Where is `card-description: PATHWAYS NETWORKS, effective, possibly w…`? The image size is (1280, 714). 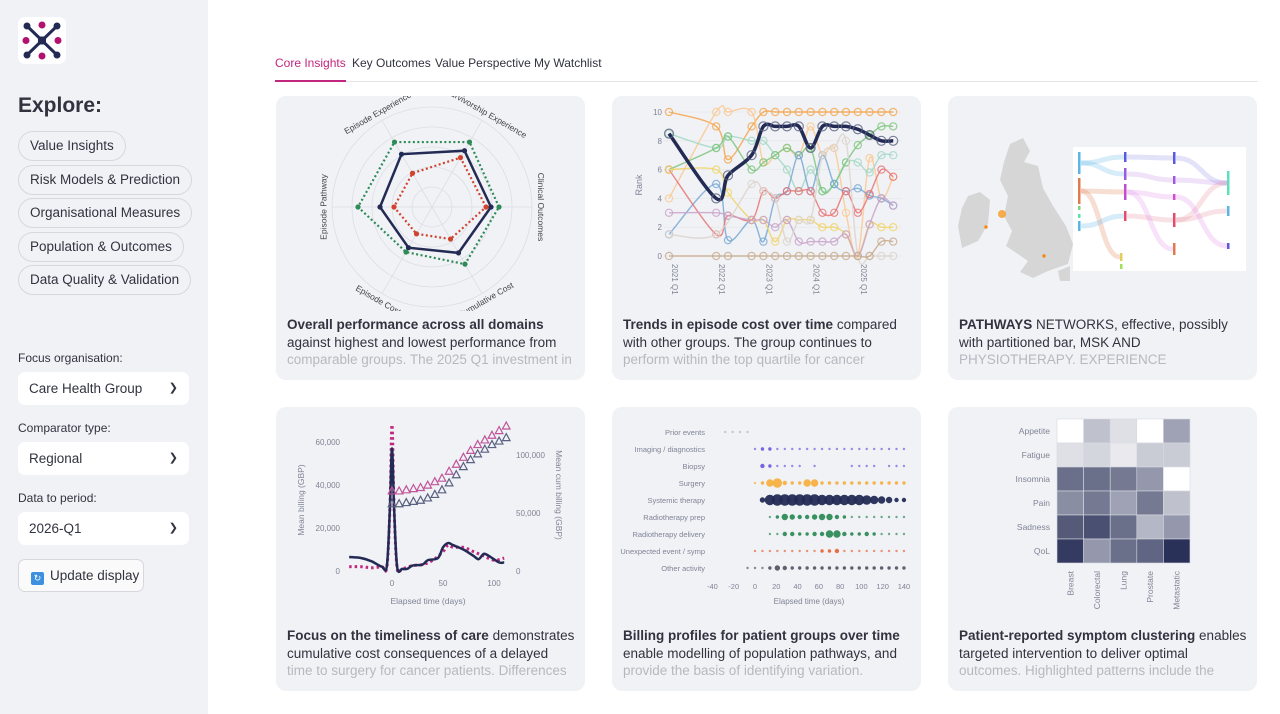
card-description: PATHWAYS NETWORKS, effective, possibly w… is located at coordinates (1103, 343).